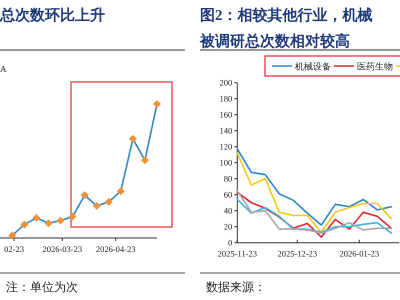 This screenshot has height=300, width=400. Describe the element at coordinates (228, 211) in the screenshot. I see `y-tick-label: 40` at that location.